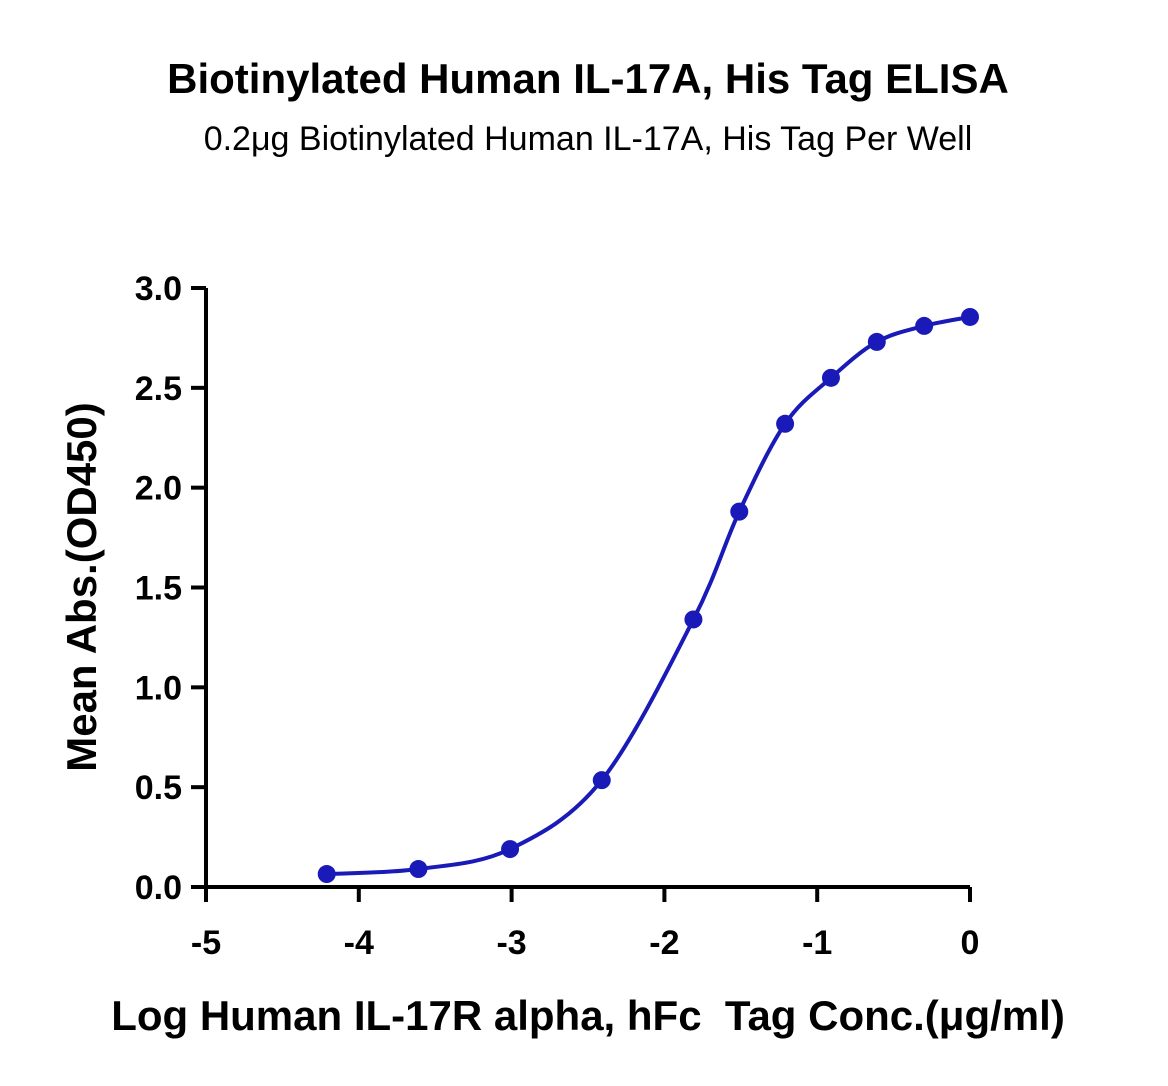  What do you see at coordinates (158, 389) in the screenshot?
I see `y-tick-label: 2.5` at bounding box center [158, 389].